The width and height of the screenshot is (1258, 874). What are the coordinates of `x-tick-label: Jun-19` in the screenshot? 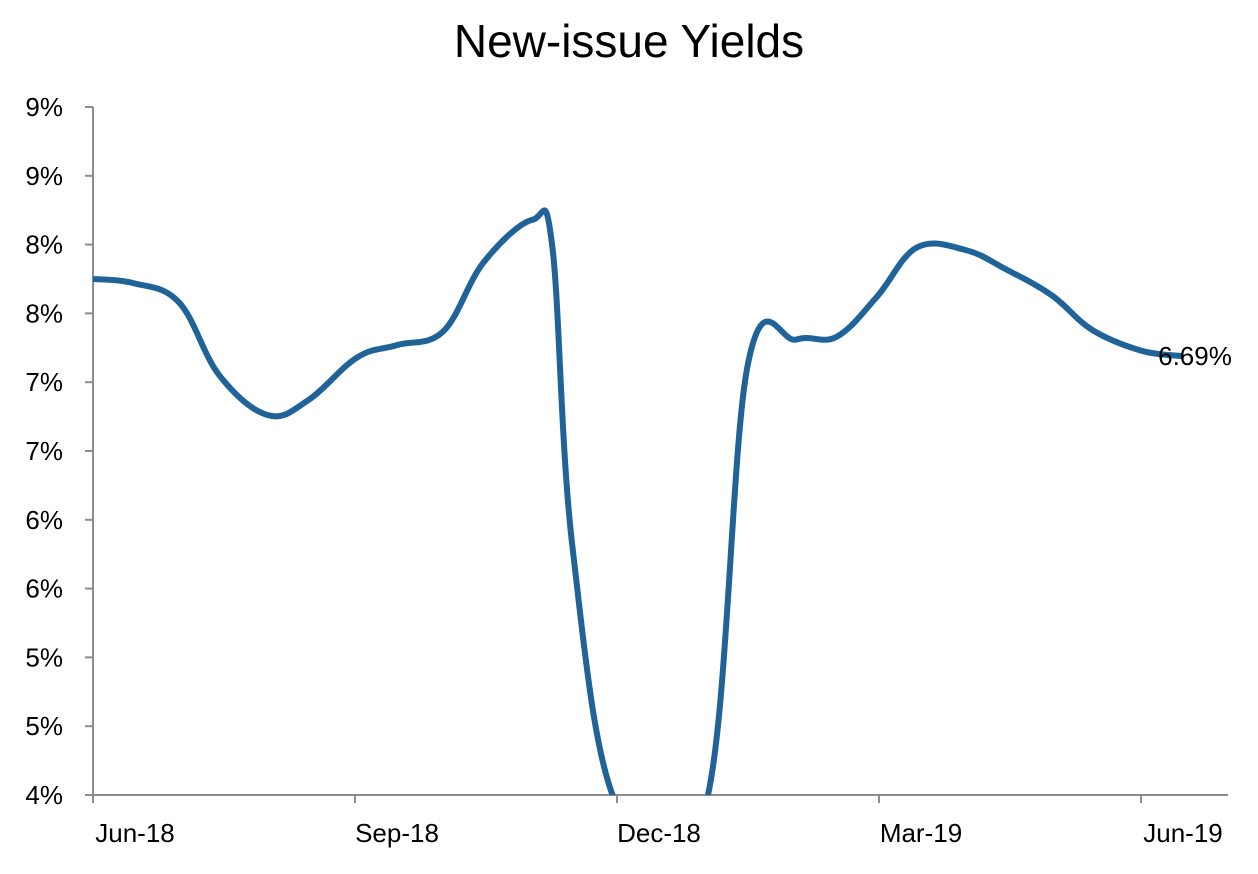 It's located at (1183, 833).